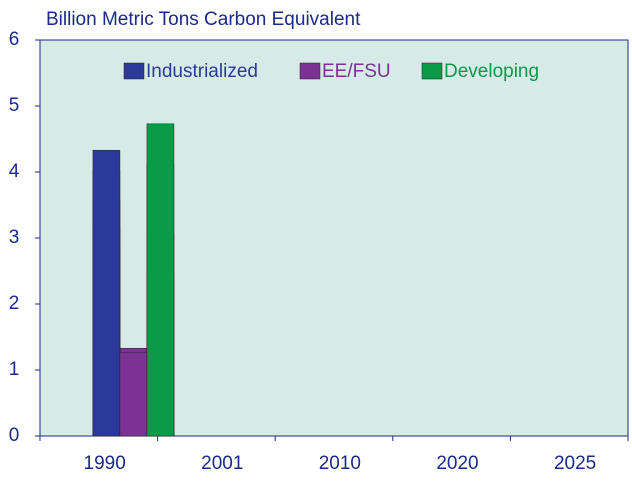 Image resolution: width=632 pixels, height=481 pixels. I want to click on y-tick-label: 2, so click(14, 303).